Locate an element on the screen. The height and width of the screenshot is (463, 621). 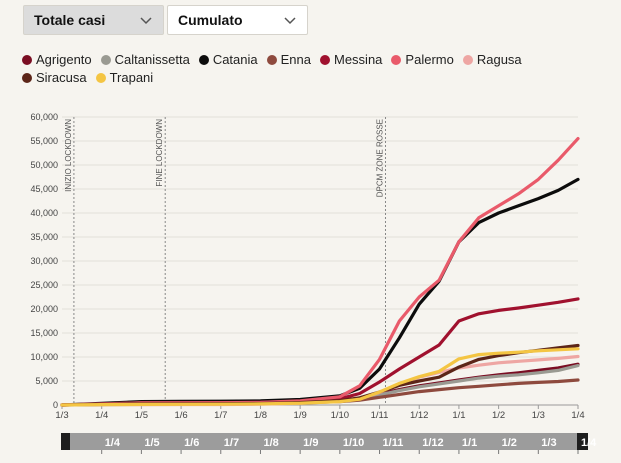
y-tick-label: 30,000 is located at coordinates (44, 261).